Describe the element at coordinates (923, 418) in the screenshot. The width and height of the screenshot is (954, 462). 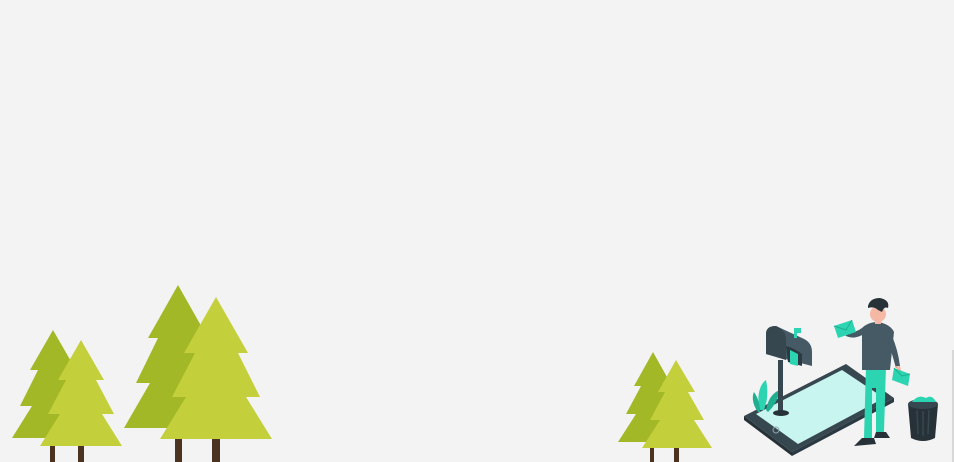
I see `trash-bin-icon` at that location.